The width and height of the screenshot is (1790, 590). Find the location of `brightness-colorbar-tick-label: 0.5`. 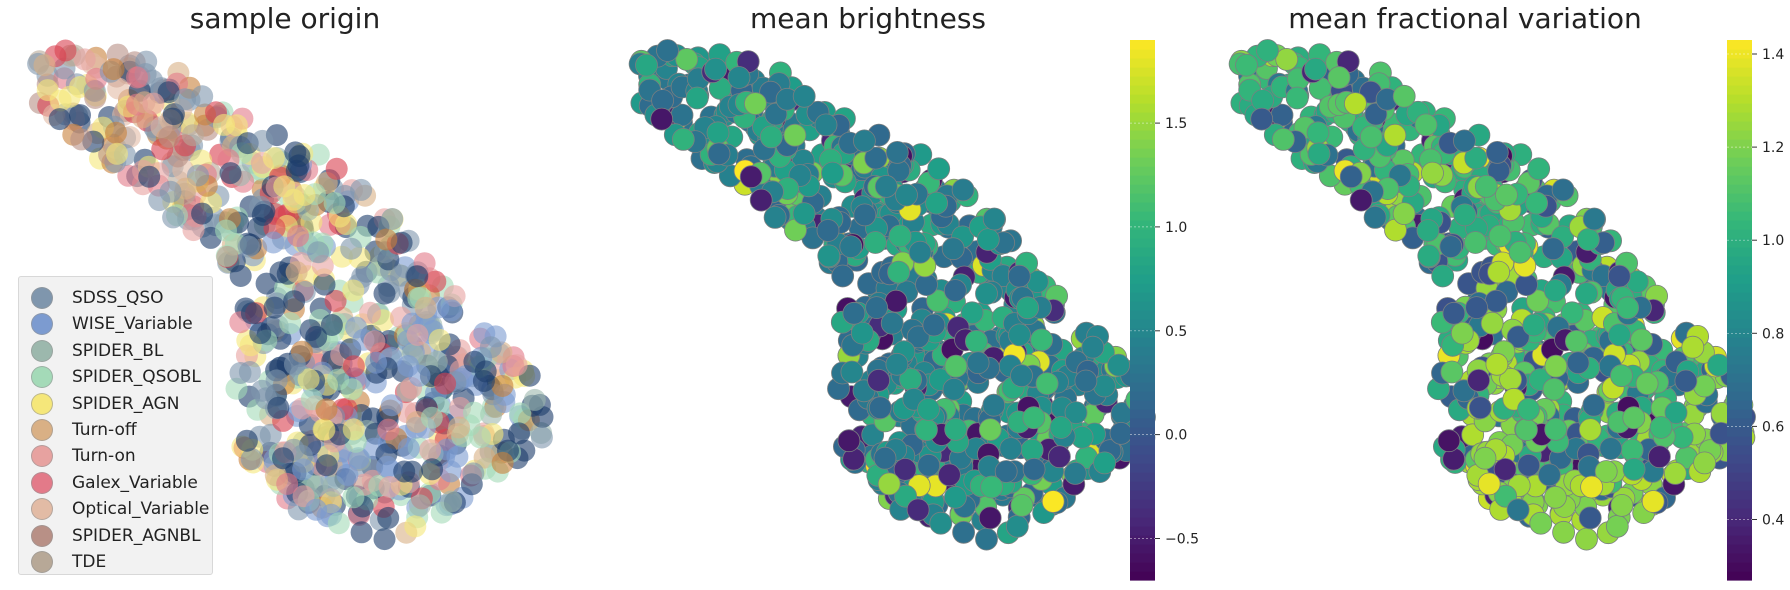

brightness-colorbar-tick-label: 0.5 is located at coordinates (1176, 332).